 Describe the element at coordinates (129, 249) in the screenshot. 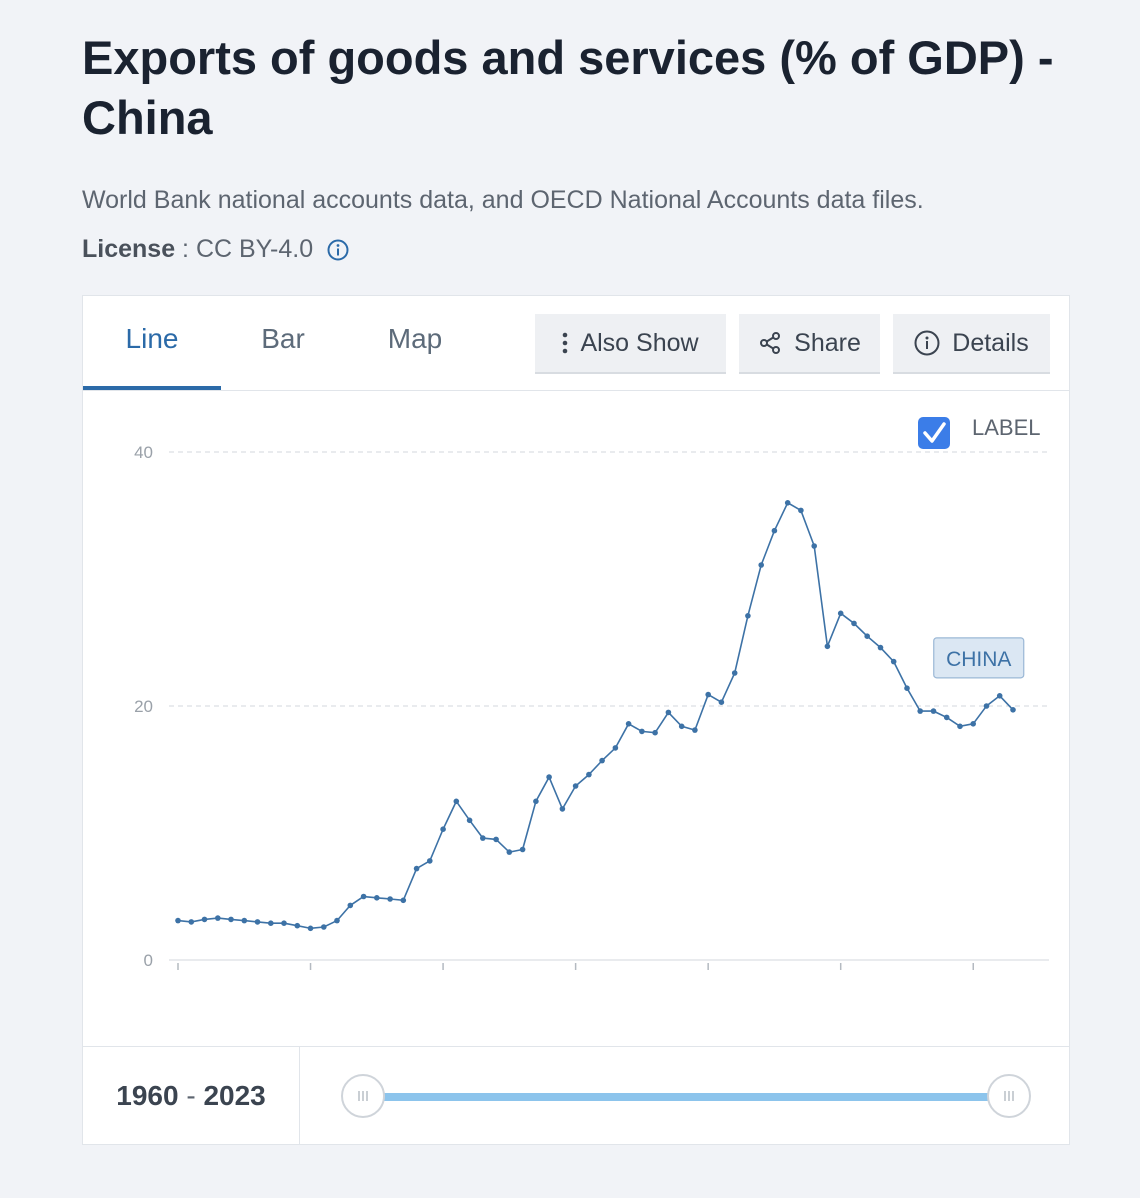

I see `license-label: License` at that location.